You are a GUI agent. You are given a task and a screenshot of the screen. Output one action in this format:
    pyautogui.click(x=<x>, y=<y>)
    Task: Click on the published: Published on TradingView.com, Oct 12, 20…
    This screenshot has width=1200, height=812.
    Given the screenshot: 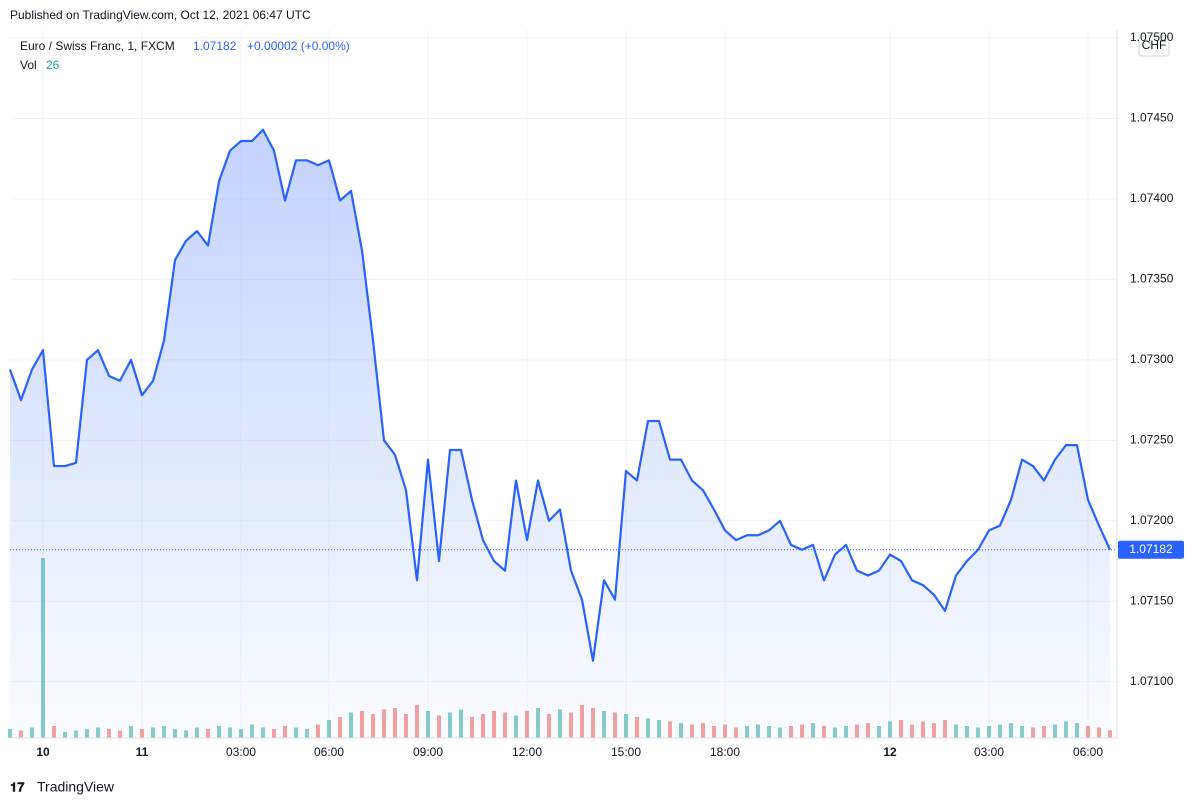 What is the action you would take?
    pyautogui.click(x=160, y=15)
    